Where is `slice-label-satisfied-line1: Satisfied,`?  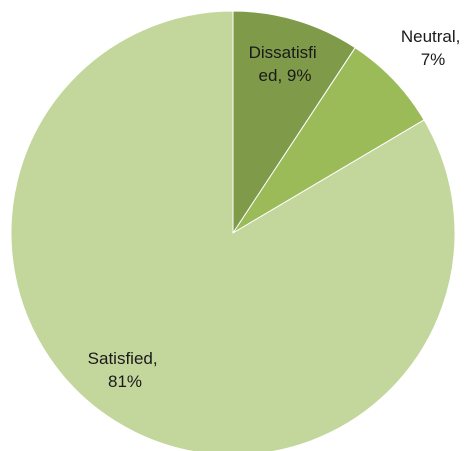 slice-label-satisfied-line1: Satisfied, is located at coordinates (123, 358).